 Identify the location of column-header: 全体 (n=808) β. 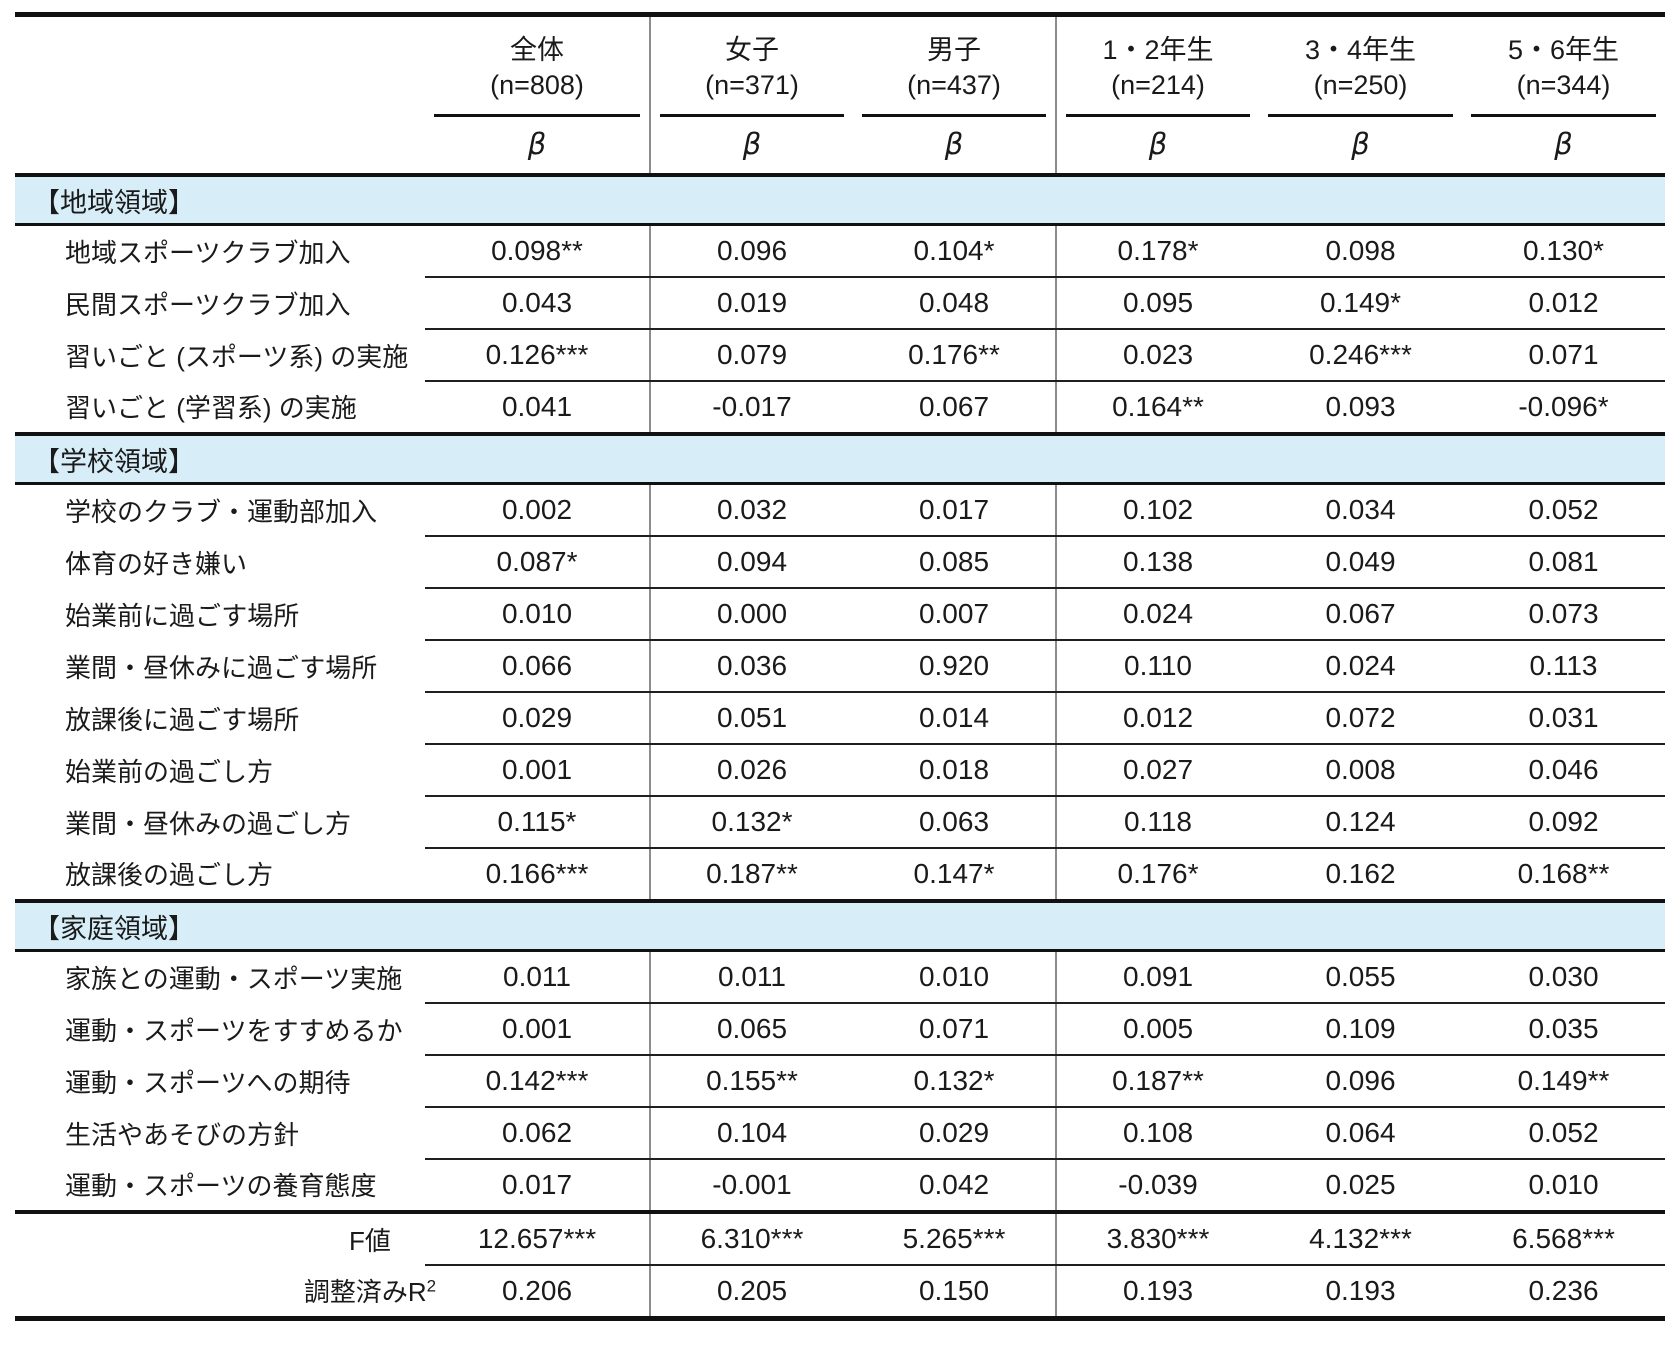
(538, 96).